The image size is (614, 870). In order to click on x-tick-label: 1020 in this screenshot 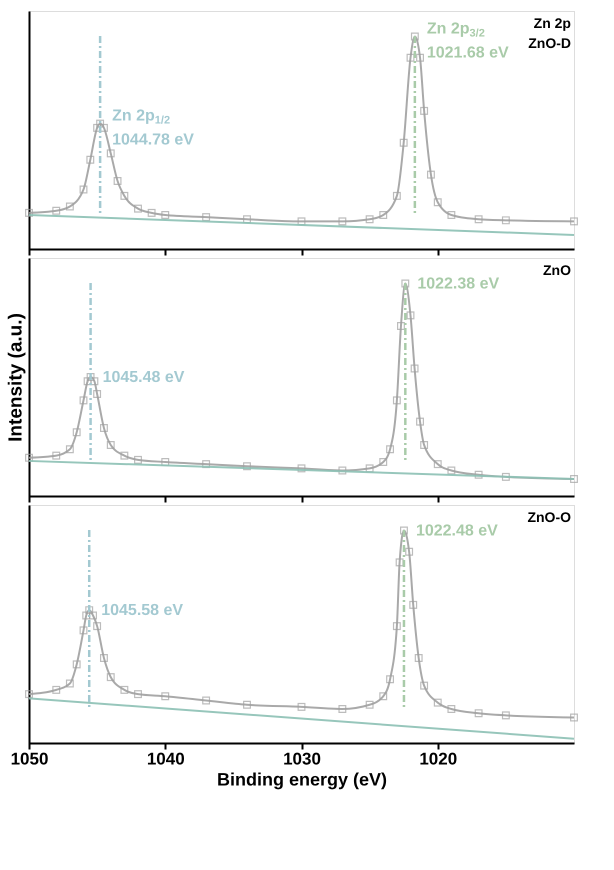, I will do `click(438, 759)`.